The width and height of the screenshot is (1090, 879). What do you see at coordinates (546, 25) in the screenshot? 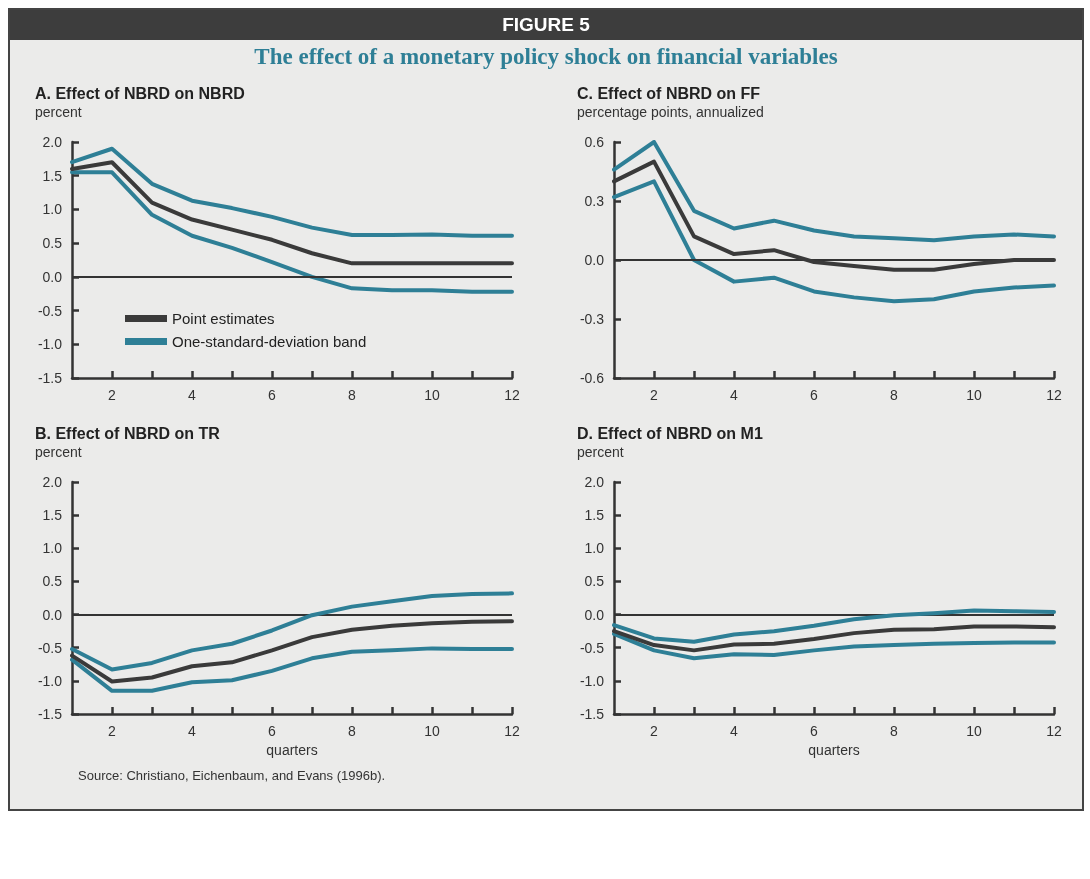
I see `caption: FIGURE 5` at bounding box center [546, 25].